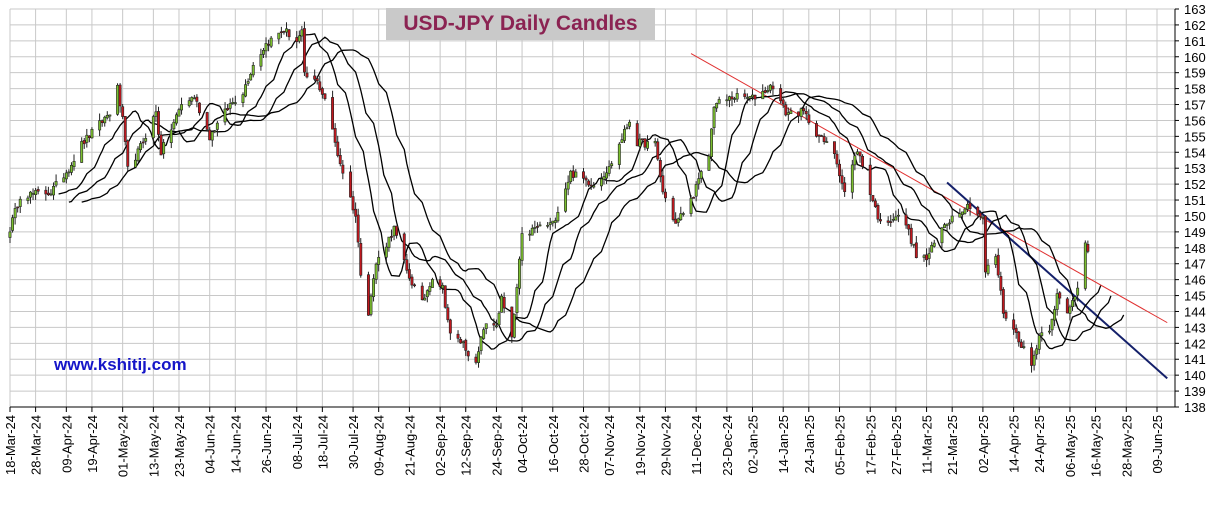 This screenshot has height=509, width=1222. What do you see at coordinates (840, 445) in the screenshot?
I see `x-tick-label: 05-Feb-25` at bounding box center [840, 445].